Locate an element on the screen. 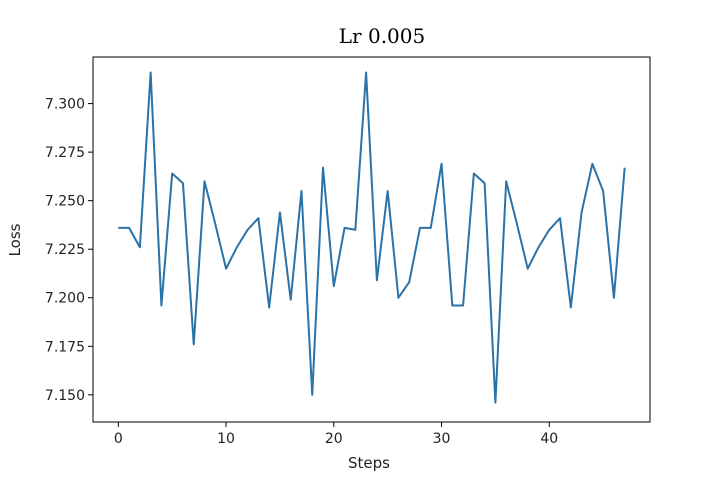 Image resolution: width=720 pixels, height=480 pixels. y-tick-label: 7.175 is located at coordinates (65, 347).